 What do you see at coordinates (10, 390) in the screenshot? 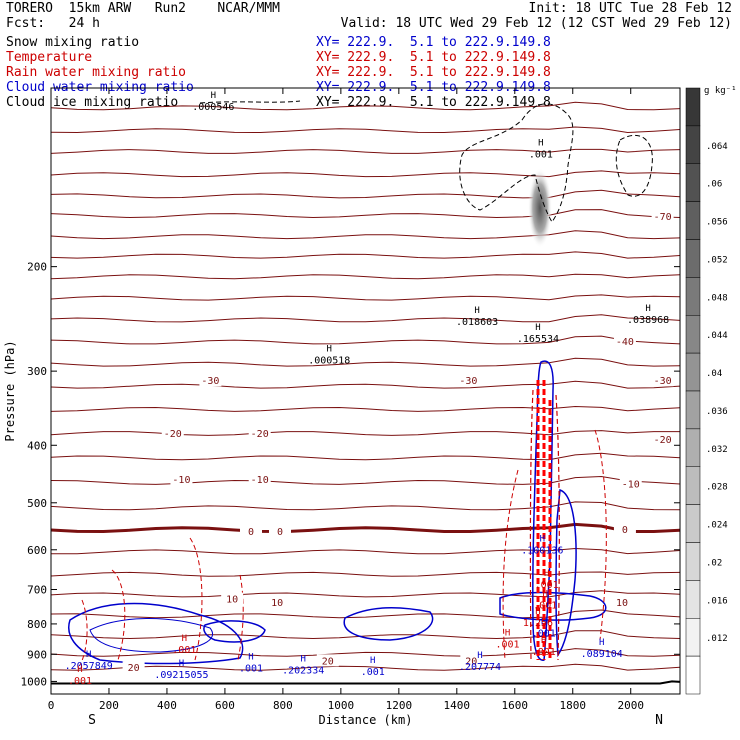
I see `y-axis-label: Pressure (hPa)` at bounding box center [10, 390].